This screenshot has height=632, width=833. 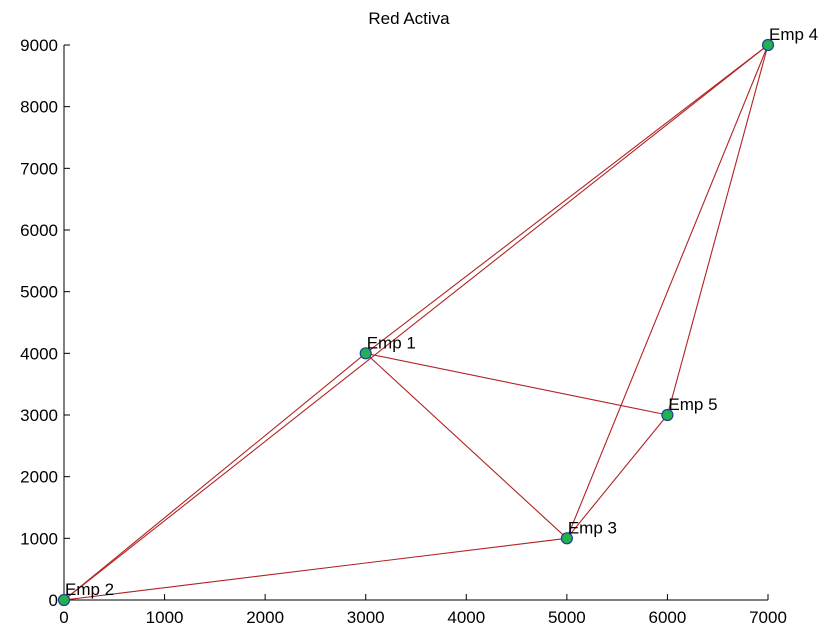 I want to click on node-label: Emp 5, so click(x=692, y=404).